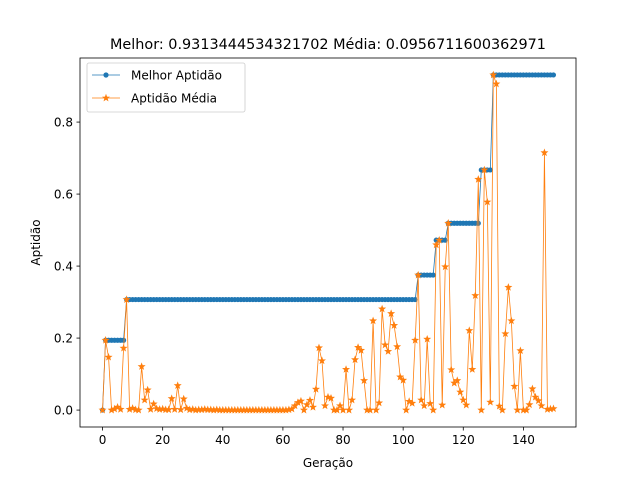  Describe the element at coordinates (166, 87) in the screenshot. I see `legend: Melhor Aptidão Aptidão Média` at that location.